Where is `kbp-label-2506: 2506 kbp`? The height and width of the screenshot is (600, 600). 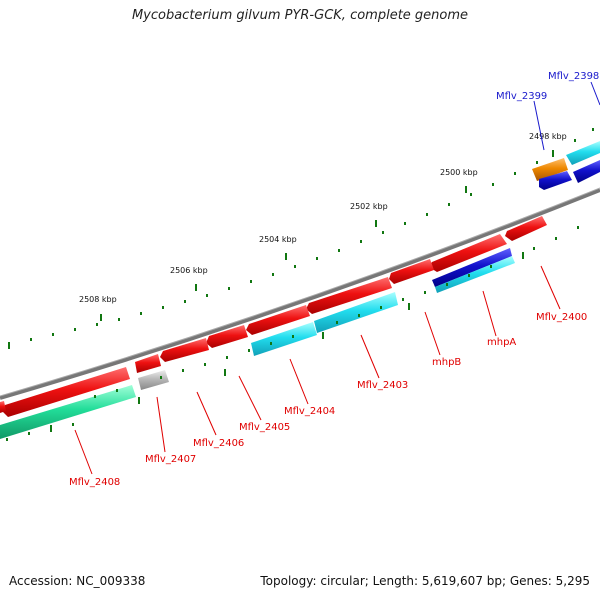 kbp-label-2506: 2506 kbp is located at coordinates (189, 270).